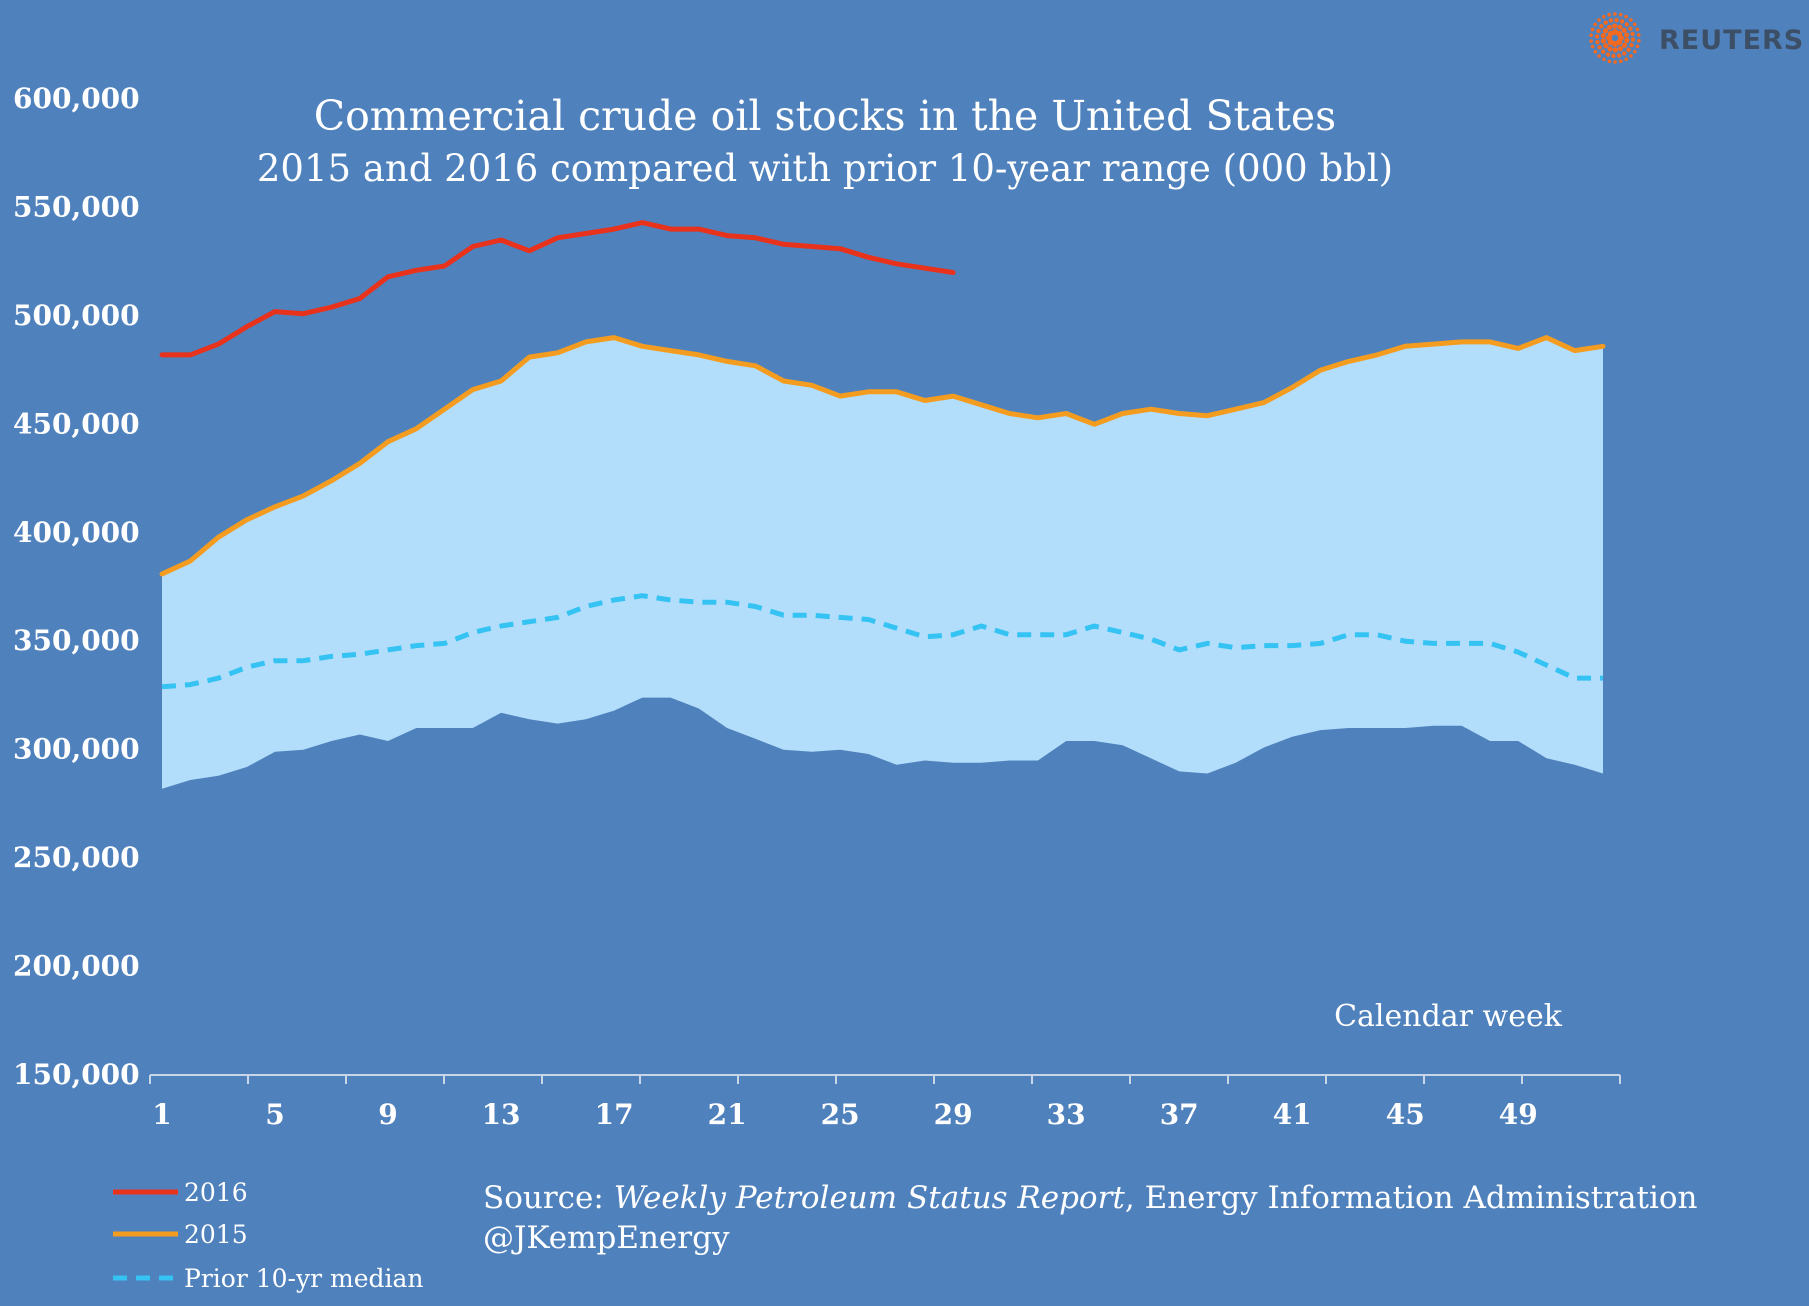 This screenshot has height=1306, width=1809. I want to click on y-tick-label: 500,000, so click(76, 315).